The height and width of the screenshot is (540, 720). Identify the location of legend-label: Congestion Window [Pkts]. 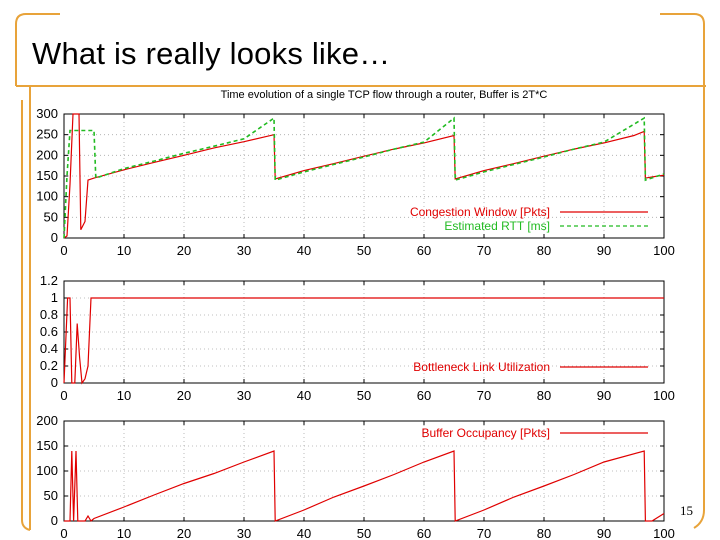
(480, 212).